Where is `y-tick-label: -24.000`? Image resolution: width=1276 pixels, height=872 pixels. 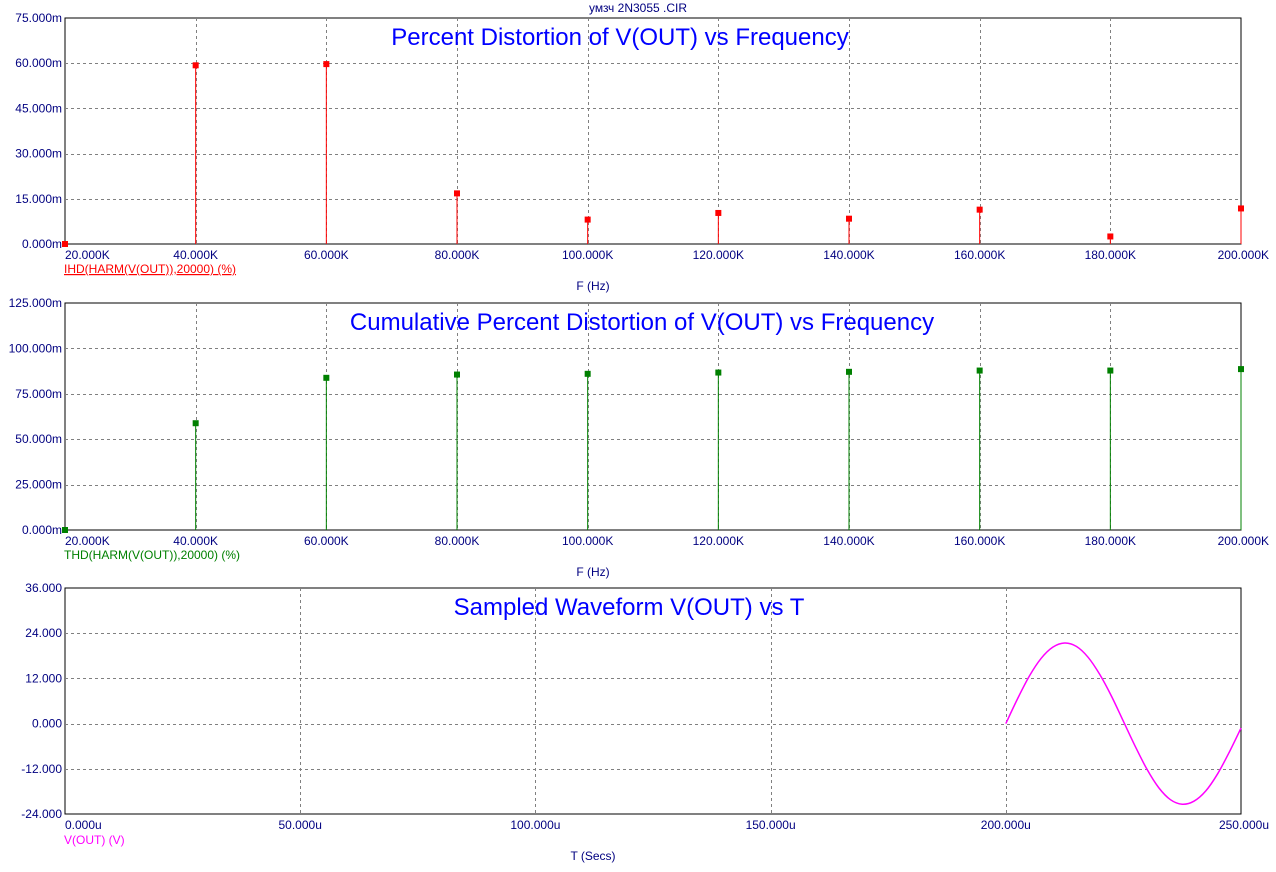 y-tick-label: -24.000 is located at coordinates (41, 814).